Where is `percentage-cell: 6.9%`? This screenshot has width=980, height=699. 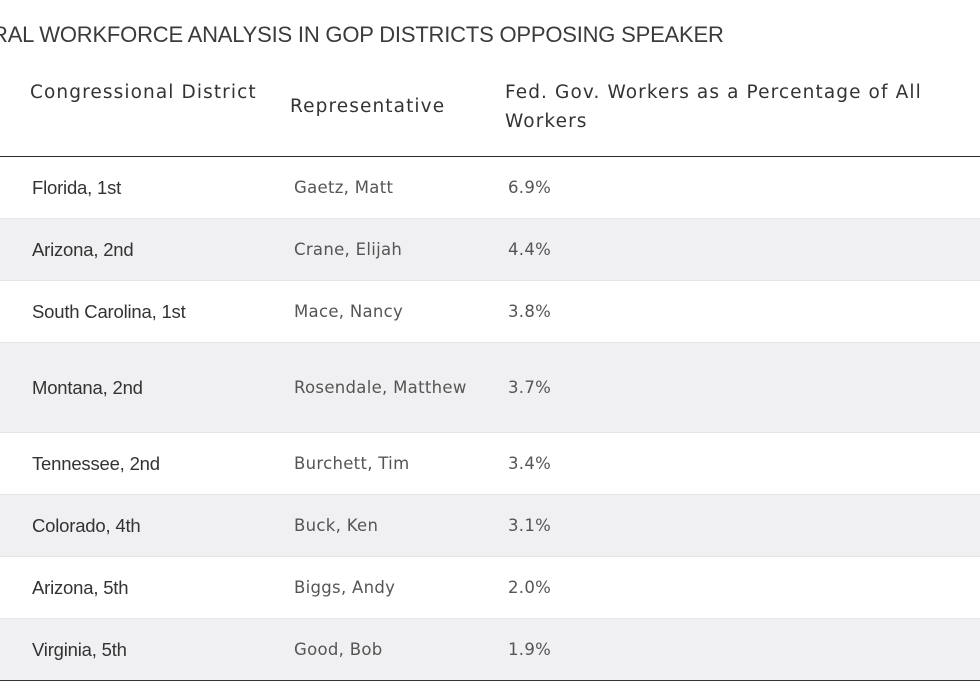
percentage-cell: 6.9% is located at coordinates (530, 187).